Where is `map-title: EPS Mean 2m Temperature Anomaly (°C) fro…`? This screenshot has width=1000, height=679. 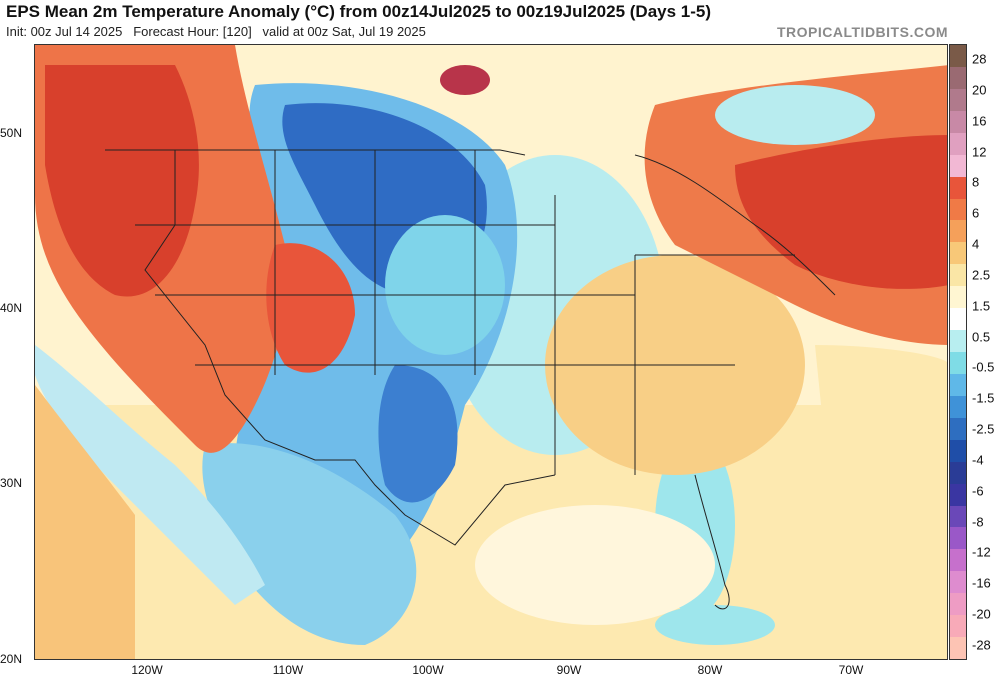 map-title: EPS Mean 2m Temperature Anomaly (°C) fro… is located at coordinates (359, 11).